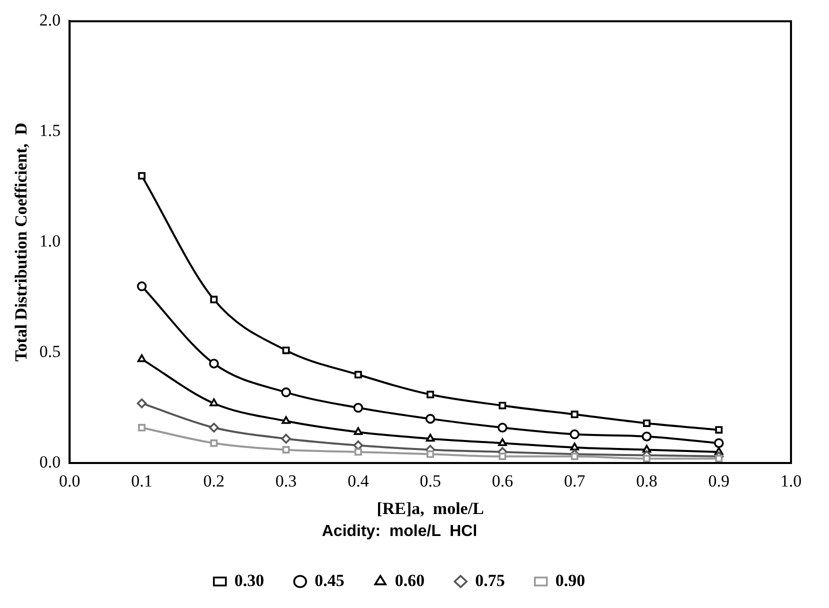 The height and width of the screenshot is (608, 829). What do you see at coordinates (249, 580) in the screenshot?
I see `legend-label: 0.30` at bounding box center [249, 580].